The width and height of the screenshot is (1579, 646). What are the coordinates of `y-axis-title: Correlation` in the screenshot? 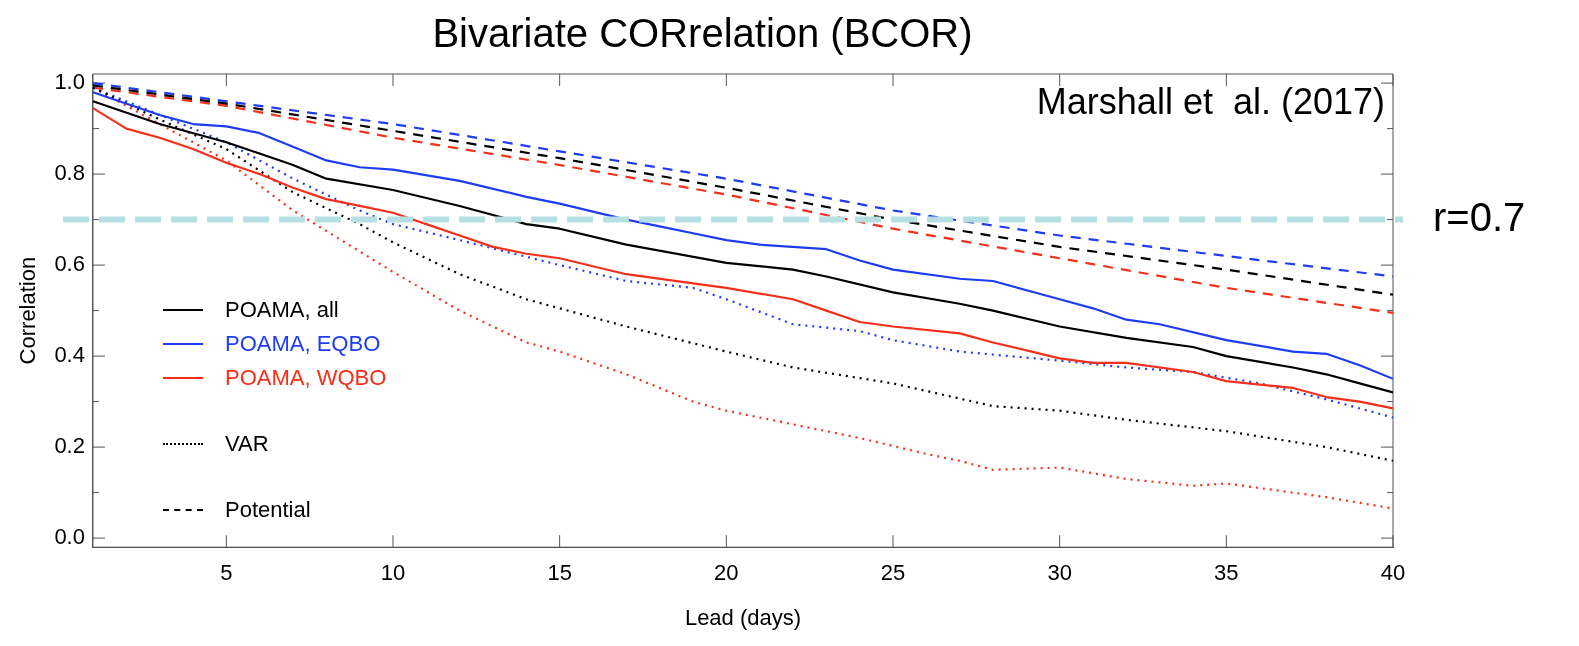 It's located at (28, 310).